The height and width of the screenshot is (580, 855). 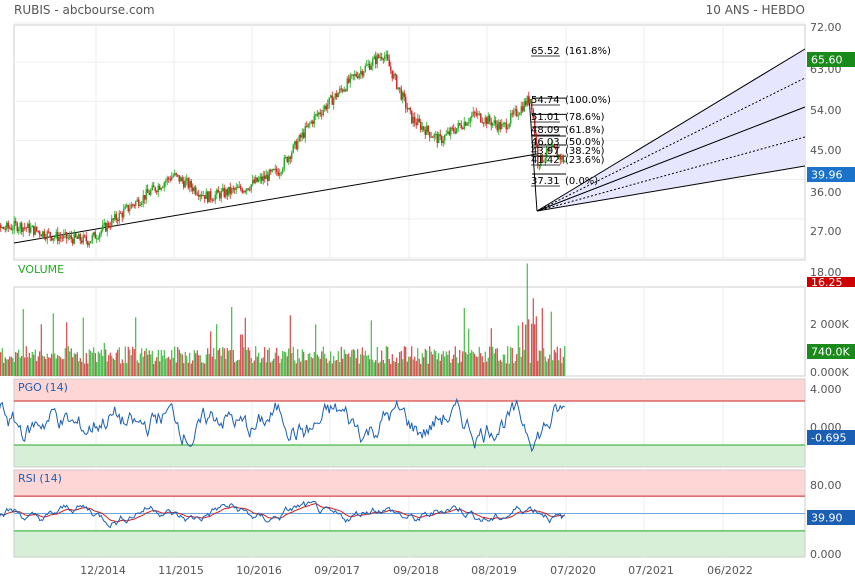 I want to click on fib-level-value: 37.31, so click(x=545, y=181).